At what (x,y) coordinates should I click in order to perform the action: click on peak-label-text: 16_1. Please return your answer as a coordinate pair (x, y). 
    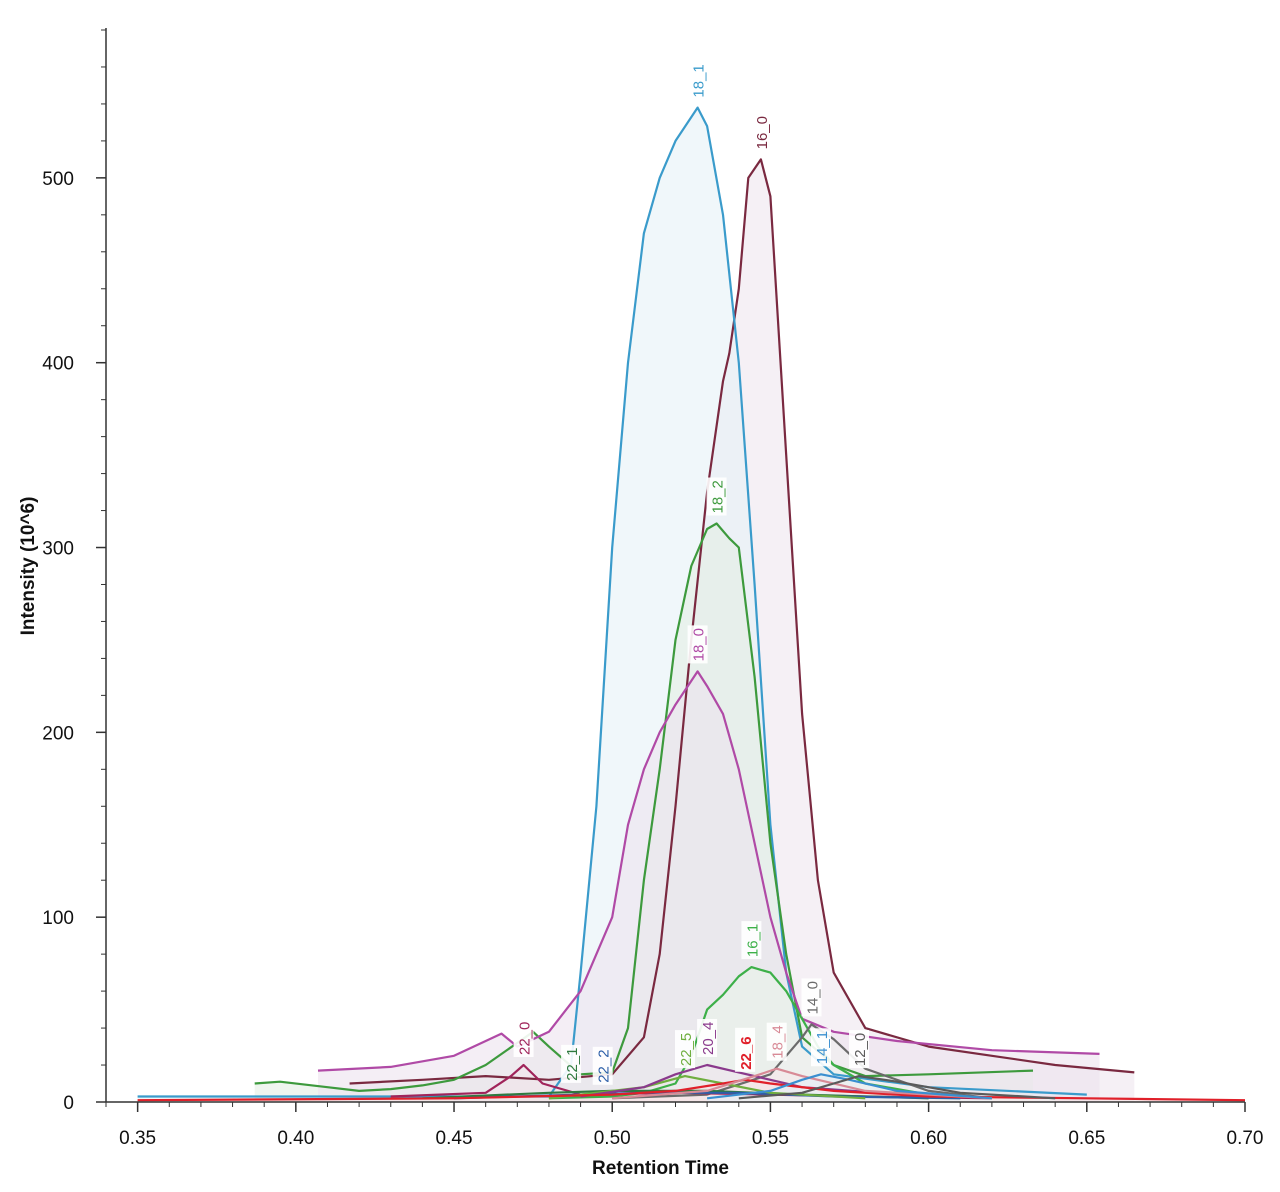
    Looking at the image, I should click on (752, 940).